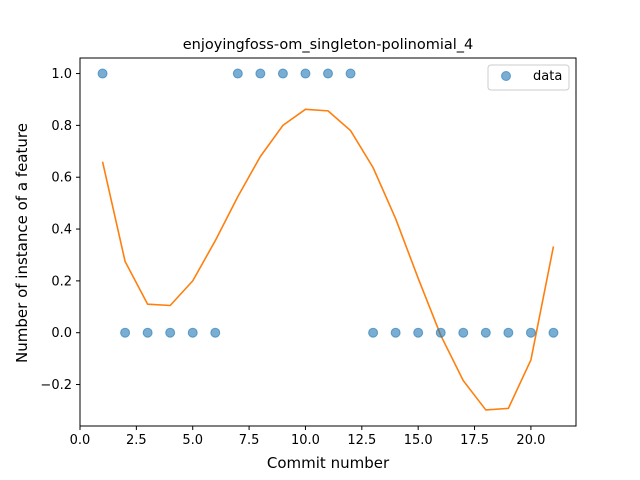  I want to click on y-tick-label: 0.0, so click(61, 333).